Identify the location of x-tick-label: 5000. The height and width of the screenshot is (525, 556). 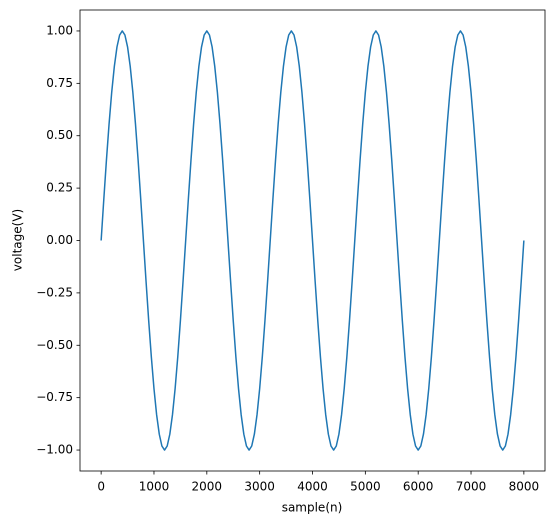
(365, 487).